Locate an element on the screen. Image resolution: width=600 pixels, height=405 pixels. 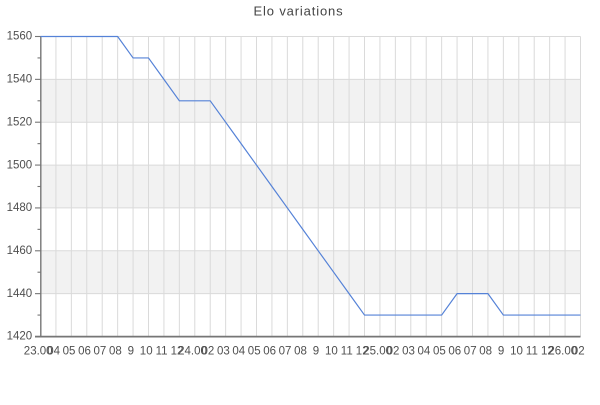
svg-text: 24.00 is located at coordinates (192, 352).